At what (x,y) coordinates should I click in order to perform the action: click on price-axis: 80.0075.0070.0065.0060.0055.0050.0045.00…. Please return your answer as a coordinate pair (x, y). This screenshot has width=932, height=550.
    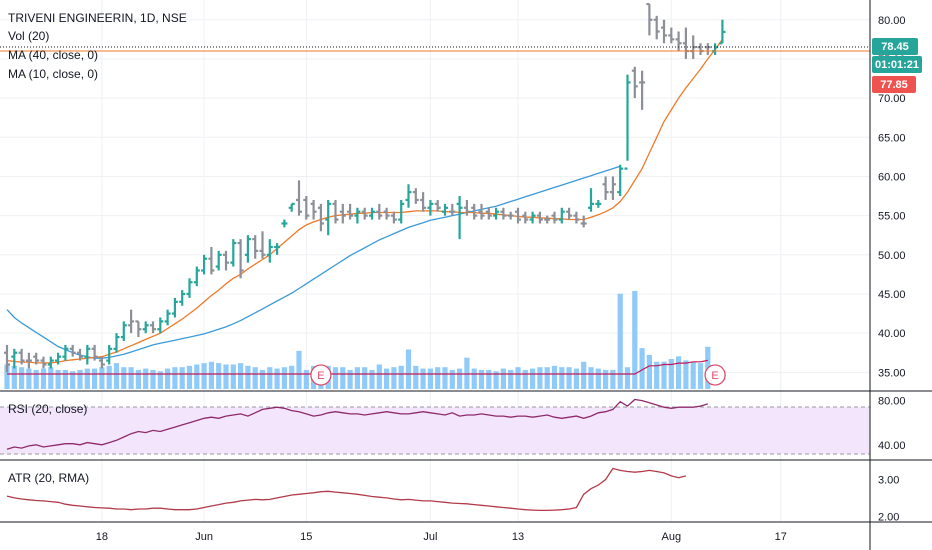
    Looking at the image, I should click on (892, 197).